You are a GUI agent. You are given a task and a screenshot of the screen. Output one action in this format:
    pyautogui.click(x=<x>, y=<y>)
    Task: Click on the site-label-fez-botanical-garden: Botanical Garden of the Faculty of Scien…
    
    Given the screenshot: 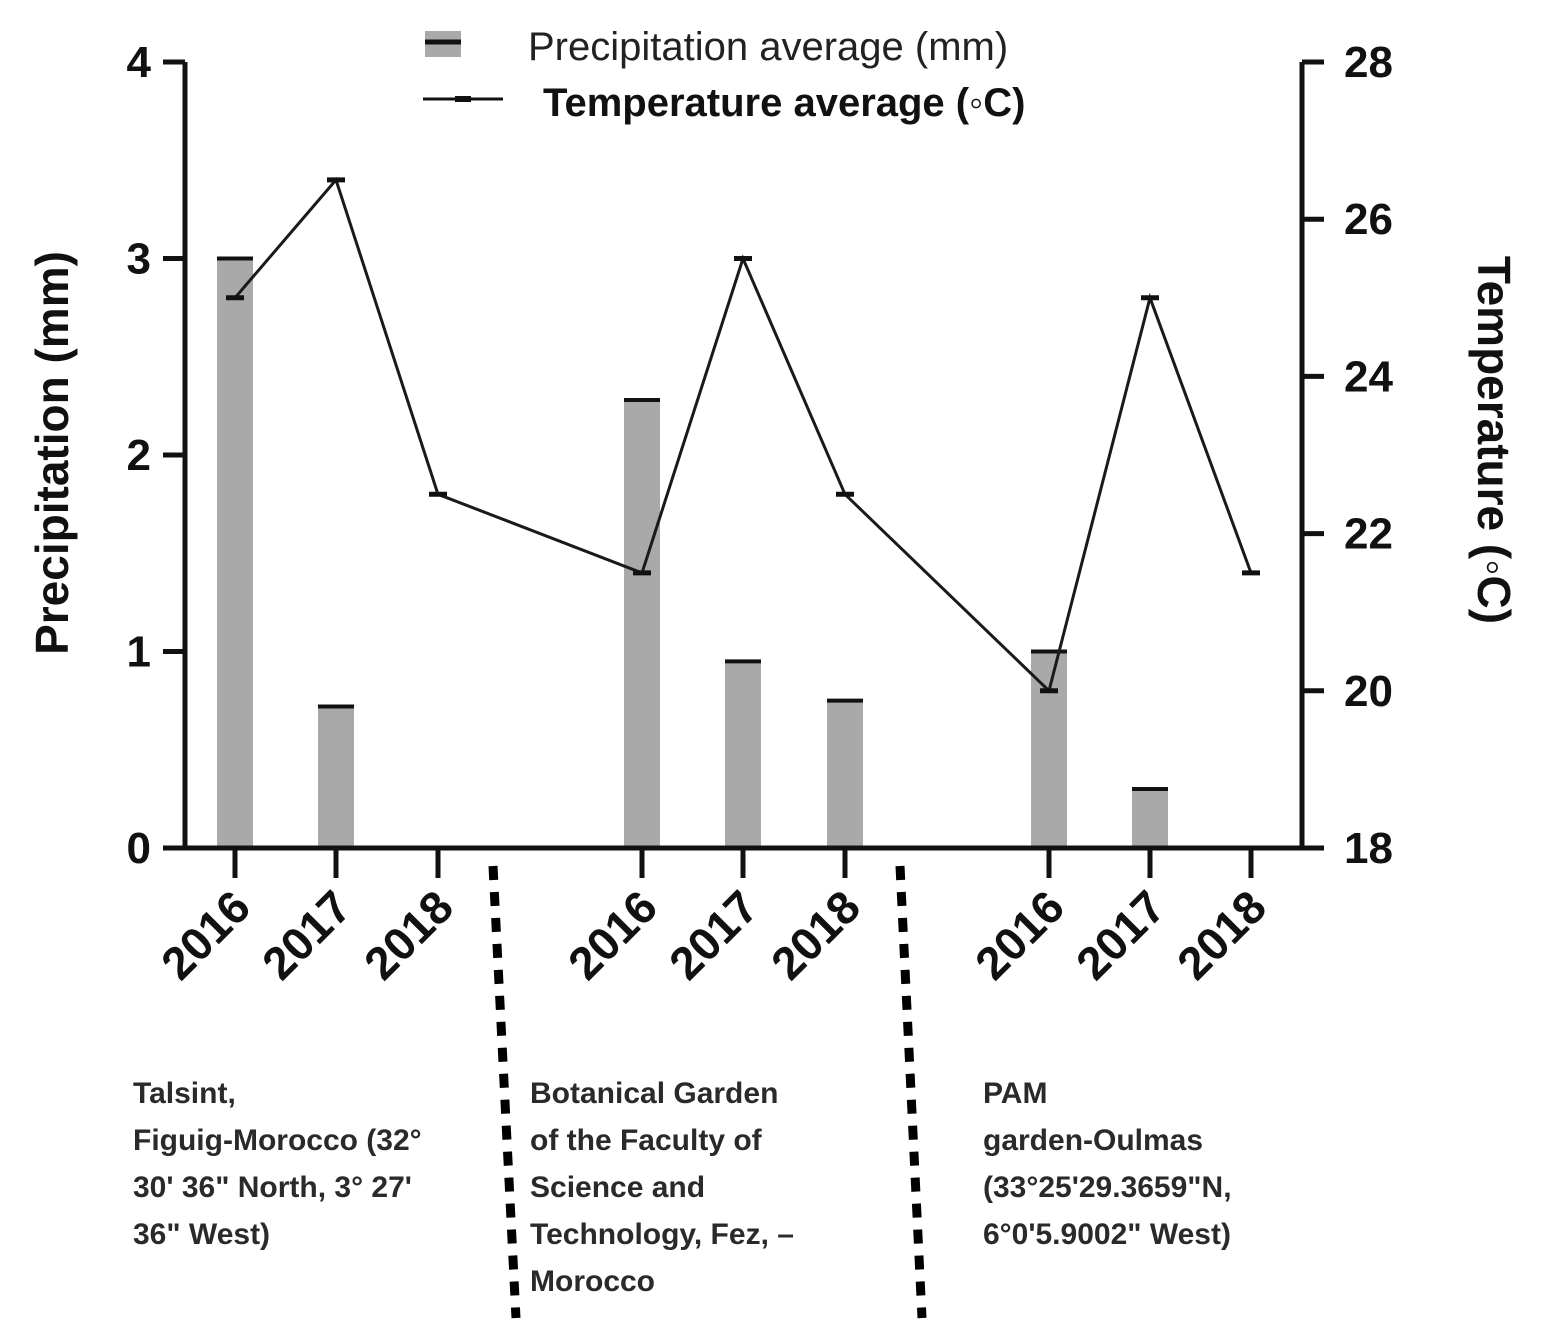 What is the action you would take?
    pyautogui.click(x=662, y=1187)
    